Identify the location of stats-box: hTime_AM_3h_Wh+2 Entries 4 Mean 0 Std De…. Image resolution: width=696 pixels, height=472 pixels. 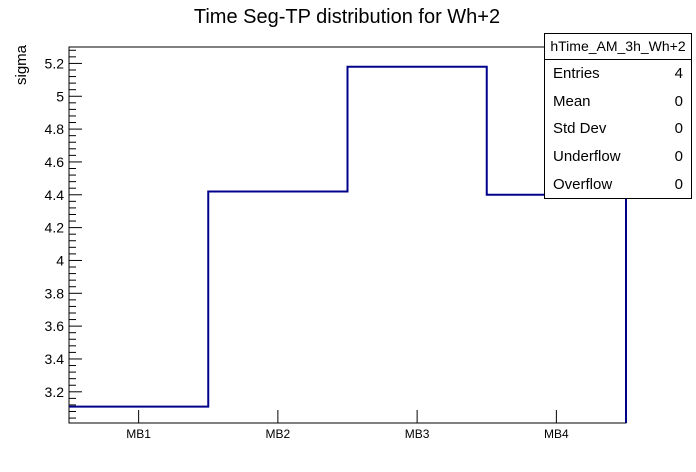
(618, 116).